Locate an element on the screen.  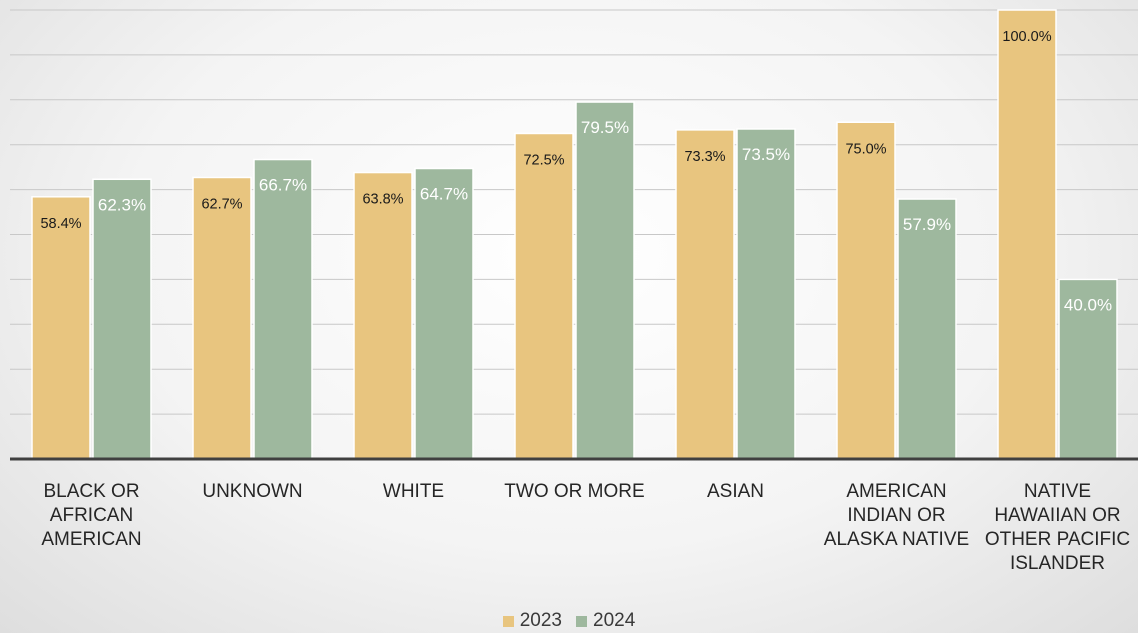
legend-item-2024: 2024 is located at coordinates (605, 621).